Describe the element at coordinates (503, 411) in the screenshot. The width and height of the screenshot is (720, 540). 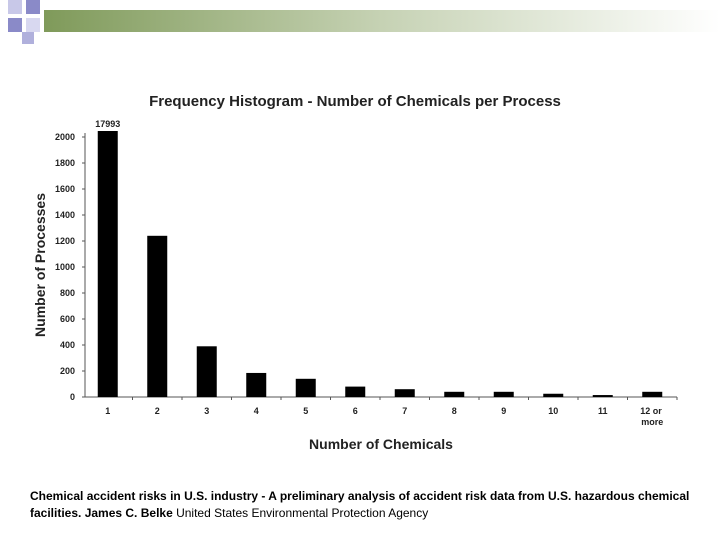
I see `x-tick-label: 9` at that location.